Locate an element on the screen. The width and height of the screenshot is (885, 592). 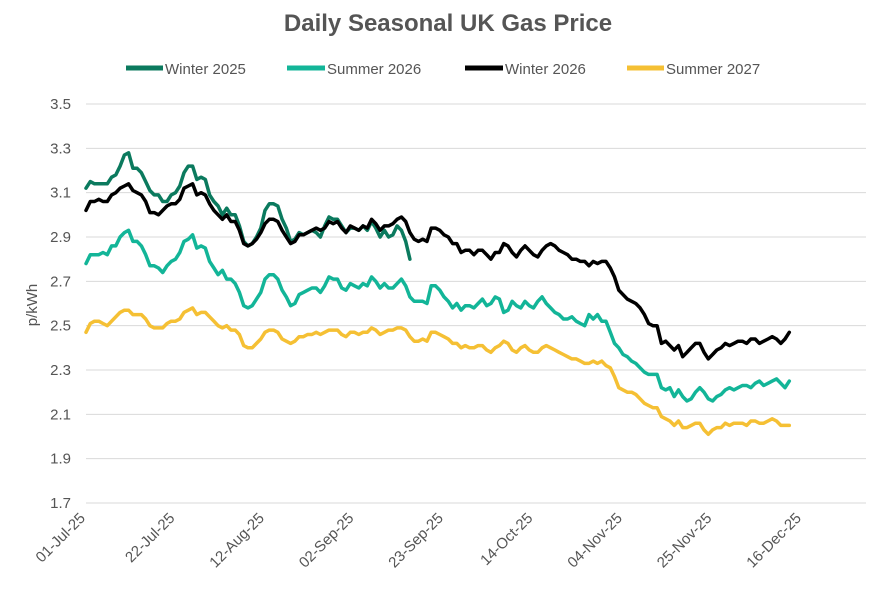
y-tick-label: 1.7 is located at coordinates (60, 503).